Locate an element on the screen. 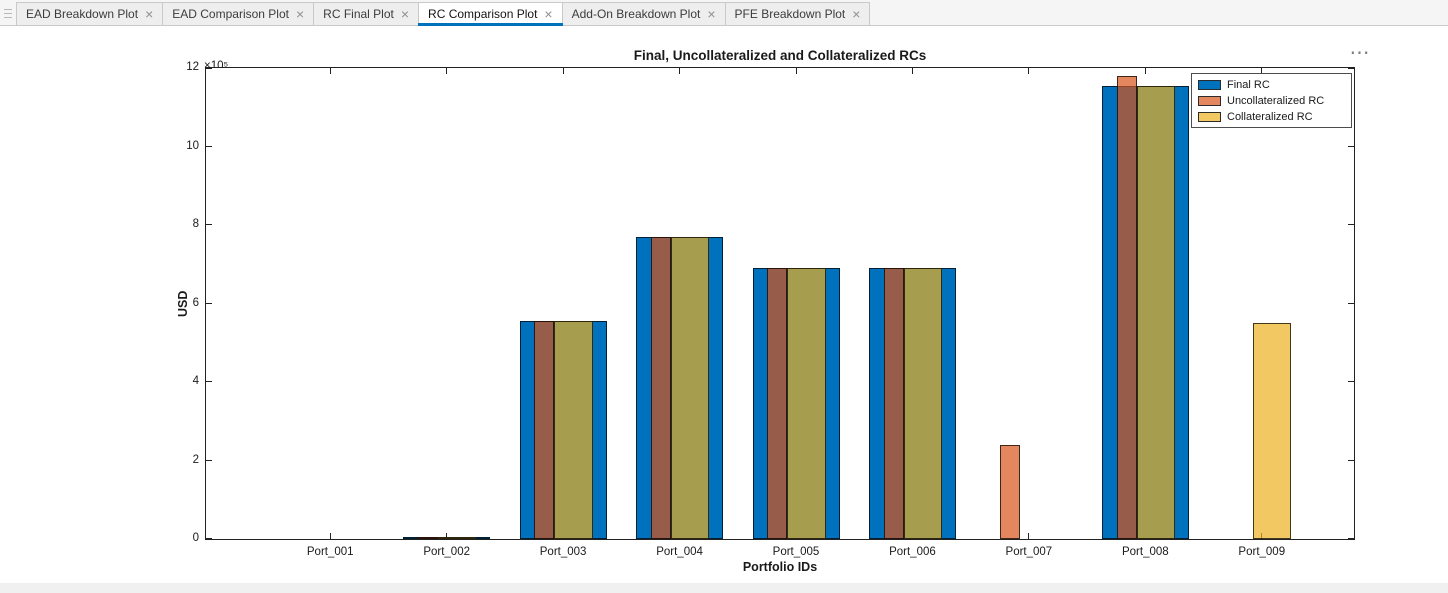 This screenshot has height=593, width=1448. axes-toolbar-ellipsis-icon: ⋯ is located at coordinates (1360, 53).